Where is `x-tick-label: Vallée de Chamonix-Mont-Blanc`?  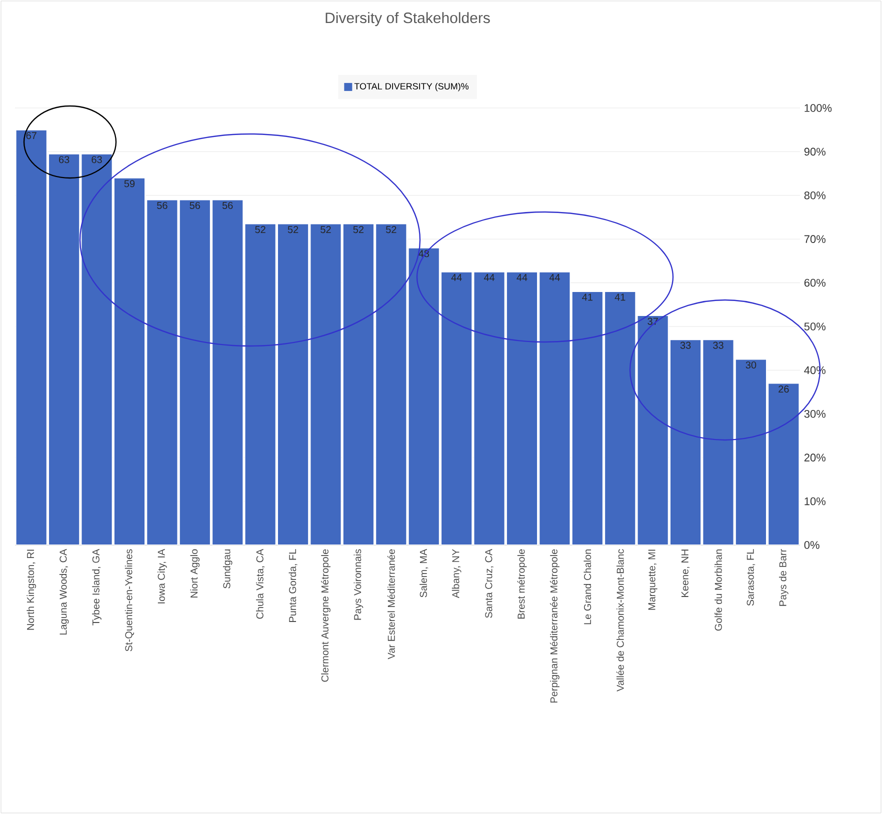
x-tick-label: Vallée de Chamonix-Mont-Blanc is located at coordinates (620, 620).